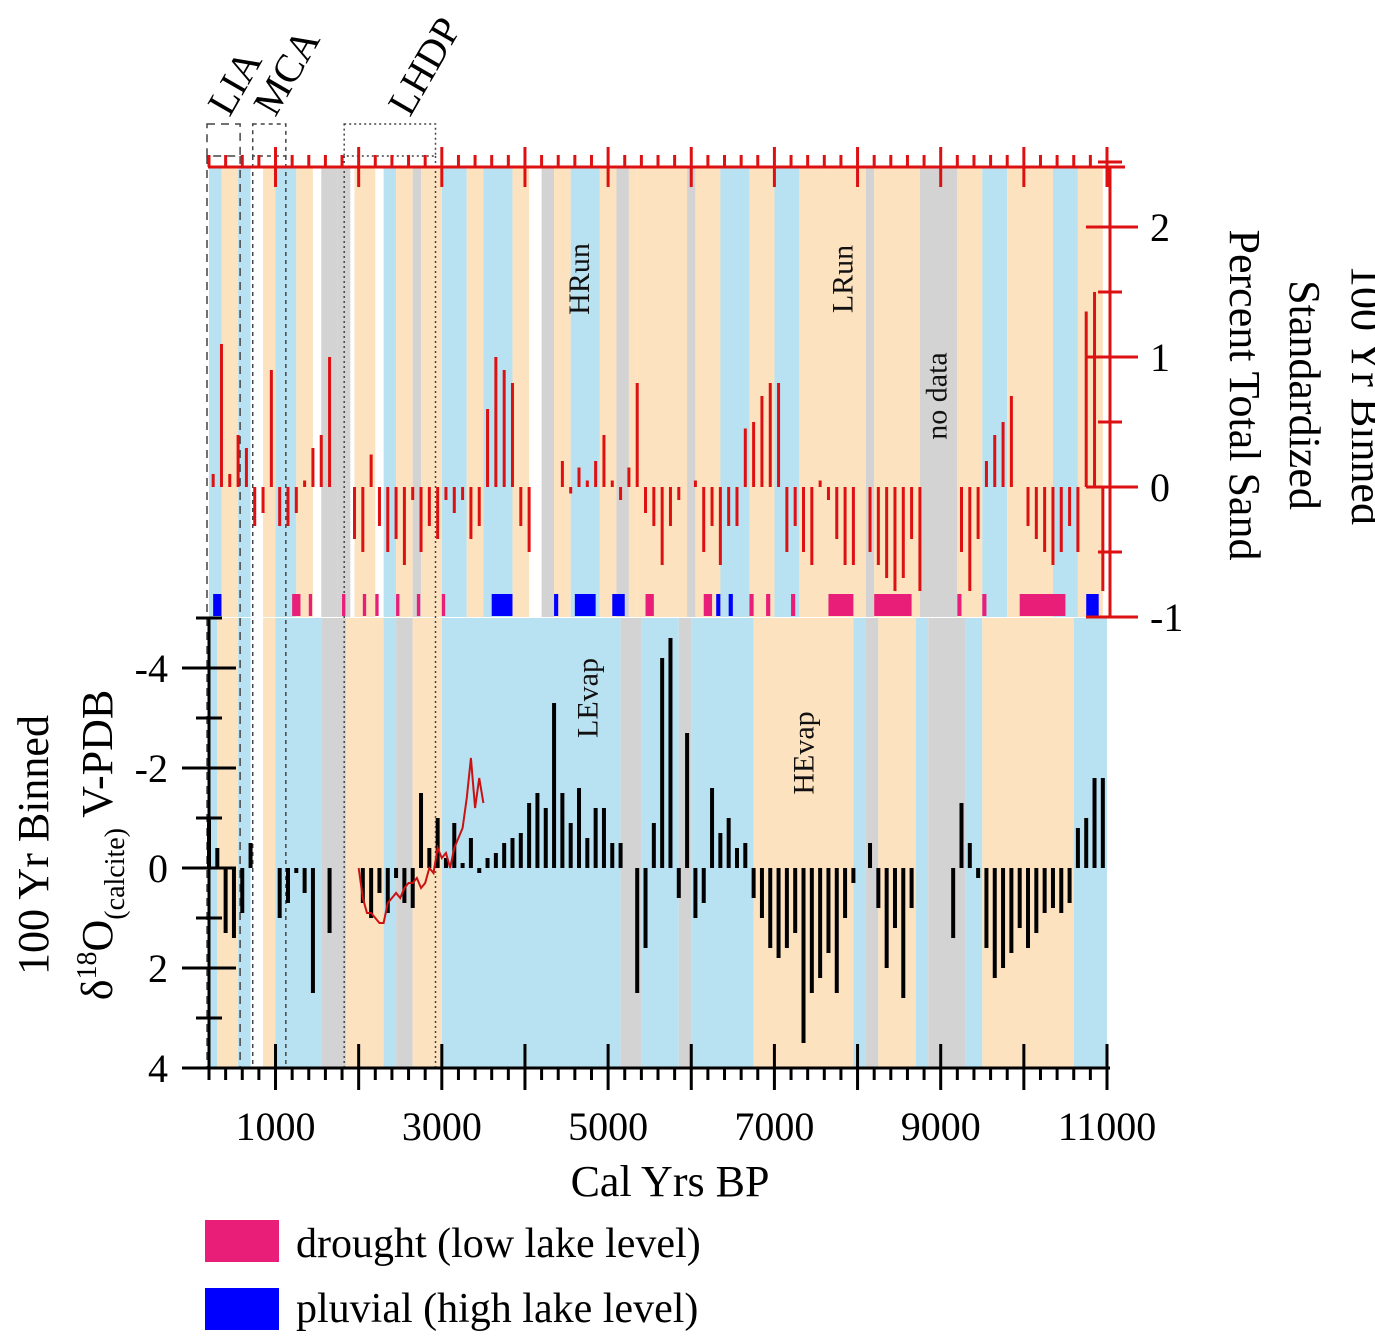 This screenshot has height=1343, width=1375. What do you see at coordinates (158, 1068) in the screenshot?
I see `d18o-y-tick-label: 4` at bounding box center [158, 1068].